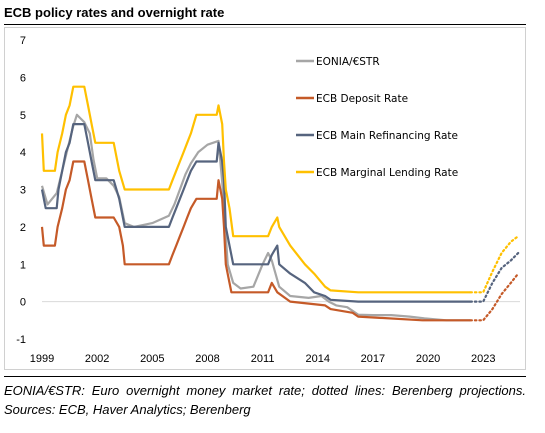 The width and height of the screenshot is (545, 433). What do you see at coordinates (387, 173) in the screenshot?
I see `legend-label: ECB Marginal Lending Rate` at bounding box center [387, 173].